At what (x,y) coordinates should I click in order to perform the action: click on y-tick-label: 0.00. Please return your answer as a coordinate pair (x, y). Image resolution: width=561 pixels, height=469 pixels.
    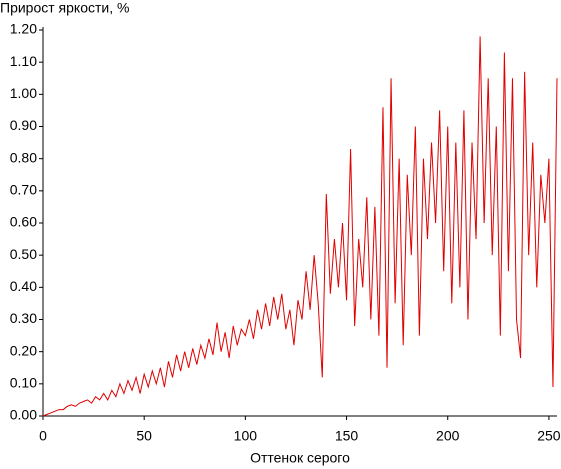
    Looking at the image, I should click on (23, 415).